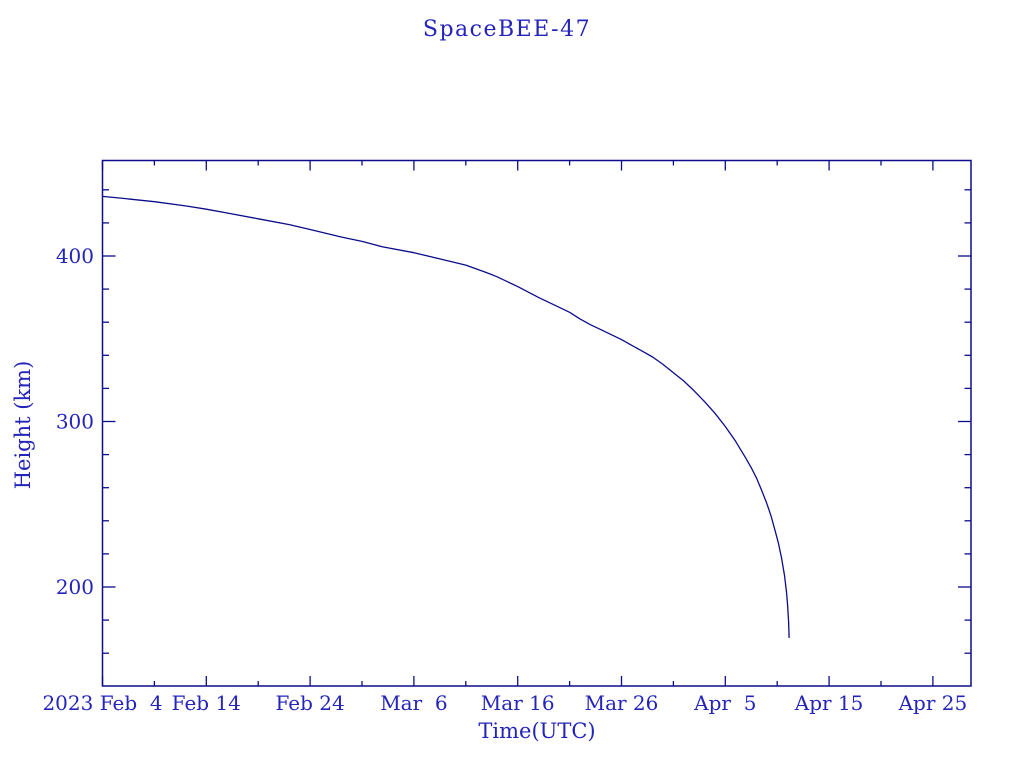 This screenshot has height=768, width=1024. Describe the element at coordinates (536, 731) in the screenshot. I see `x-axis-label: Time(UTC)` at that location.